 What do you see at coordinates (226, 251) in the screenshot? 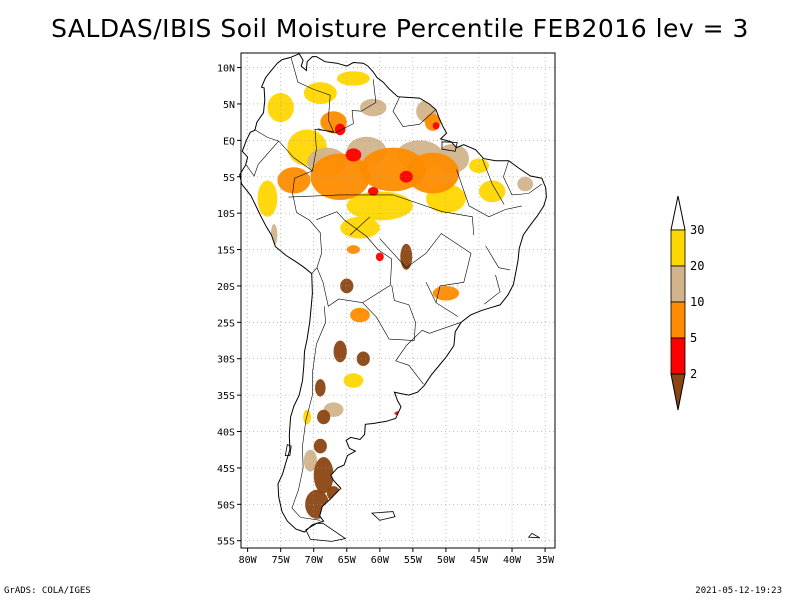
I see `lat-tick-label: 15S` at bounding box center [226, 251].